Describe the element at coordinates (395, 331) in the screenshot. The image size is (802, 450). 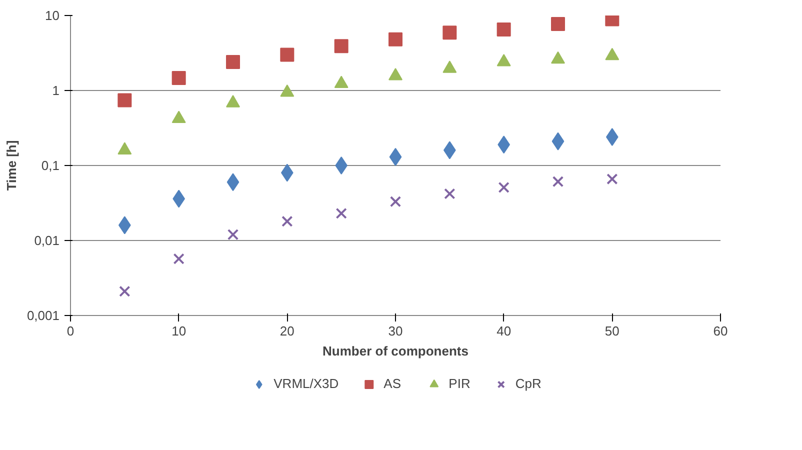
I see `x-tick-label: 30` at that location.